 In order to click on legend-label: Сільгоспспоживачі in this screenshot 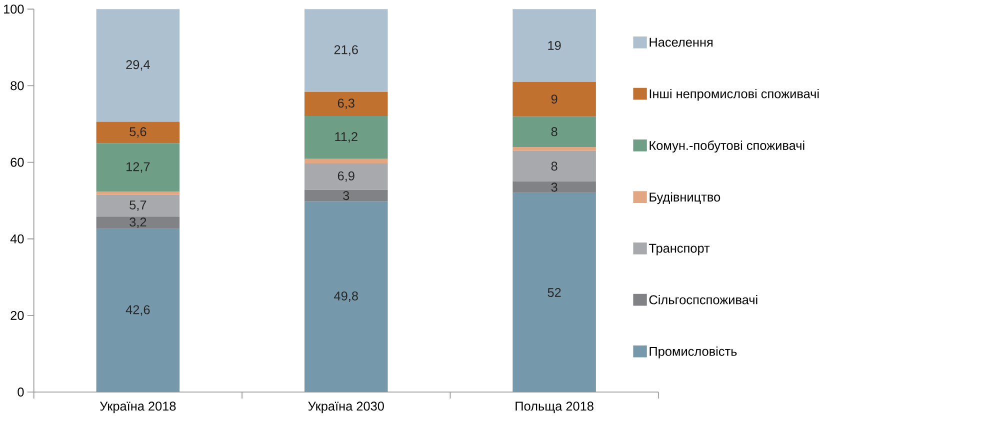, I will do `click(703, 299)`.